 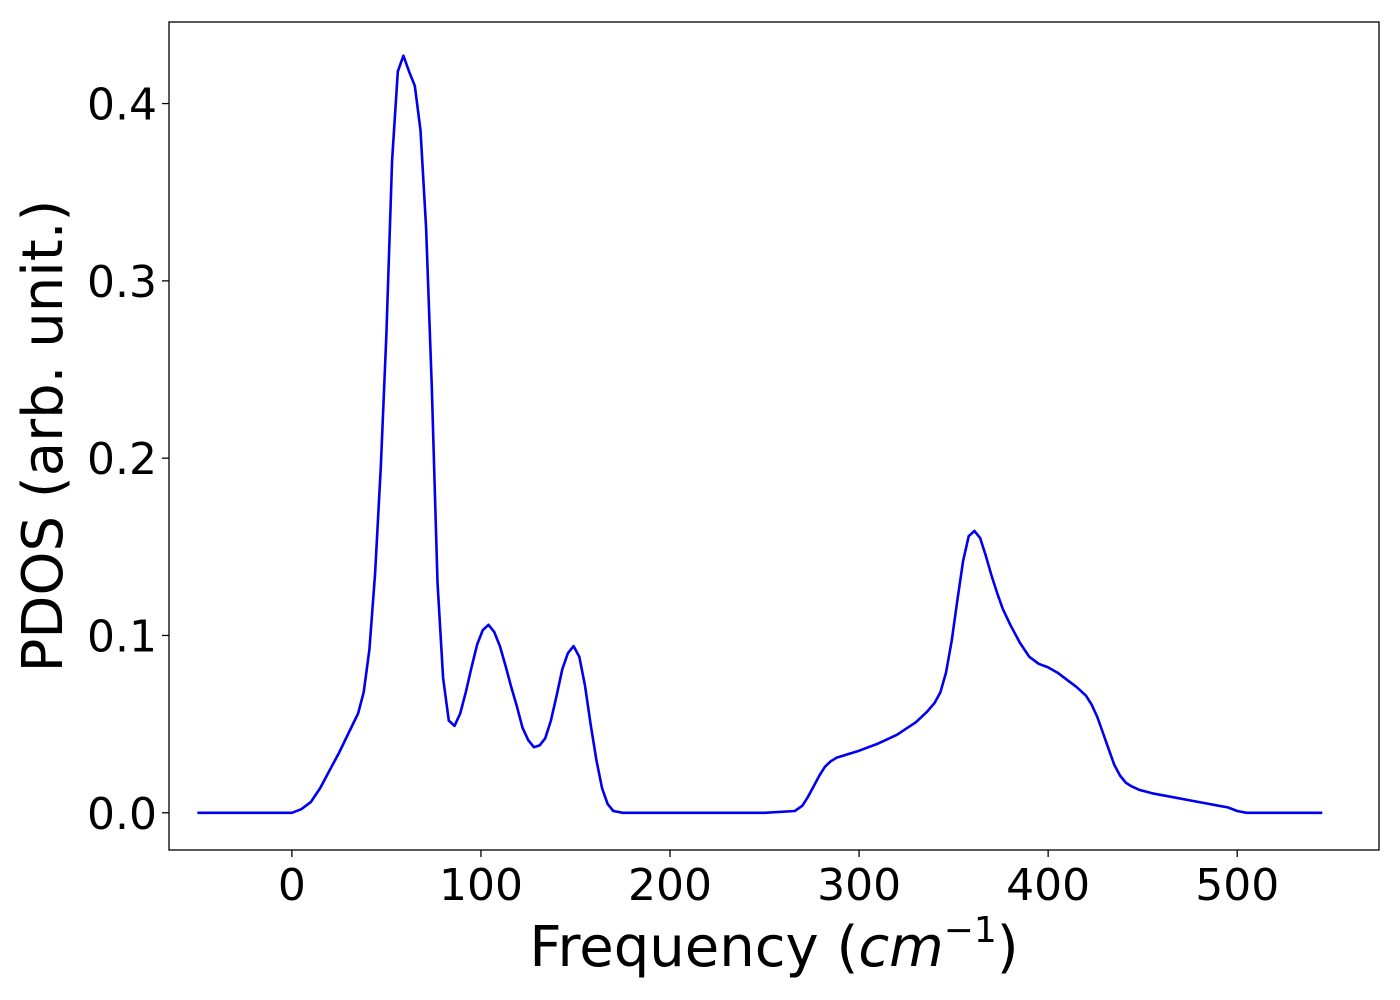 I want to click on x-tick-label: 200, so click(x=670, y=885).